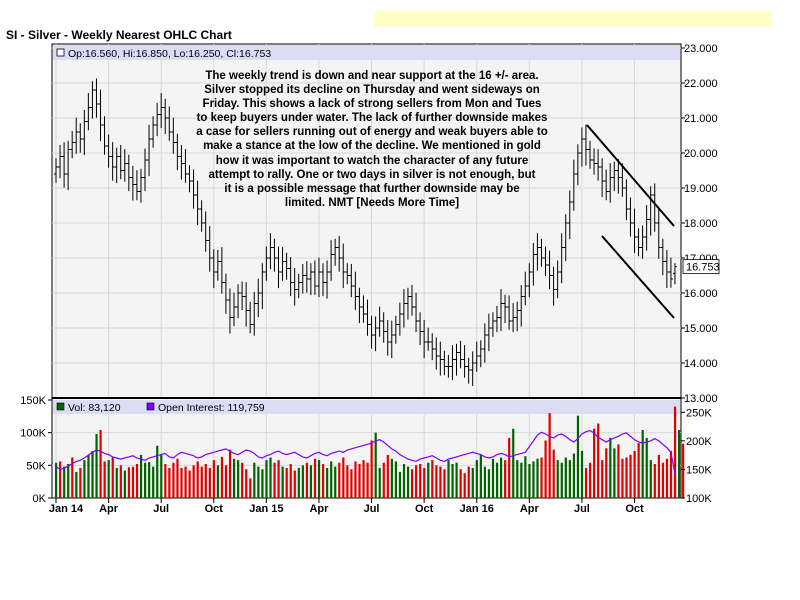  What do you see at coordinates (701, 329) in the screenshot?
I see `price-tick-label: 15.000` at bounding box center [701, 329].